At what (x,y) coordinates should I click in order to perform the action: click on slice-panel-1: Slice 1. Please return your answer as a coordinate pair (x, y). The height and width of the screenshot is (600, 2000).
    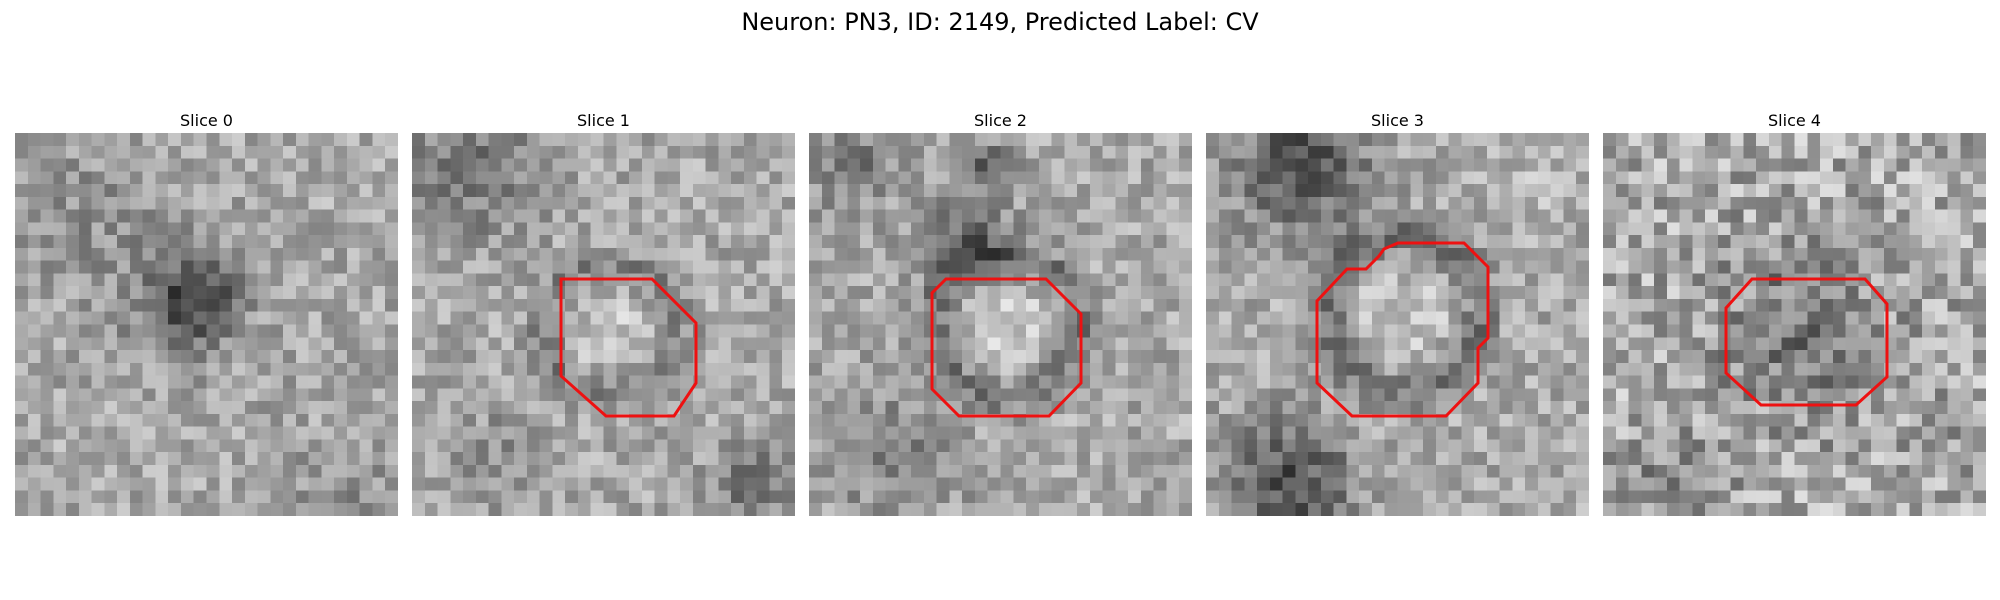
    Looking at the image, I should click on (603, 313).